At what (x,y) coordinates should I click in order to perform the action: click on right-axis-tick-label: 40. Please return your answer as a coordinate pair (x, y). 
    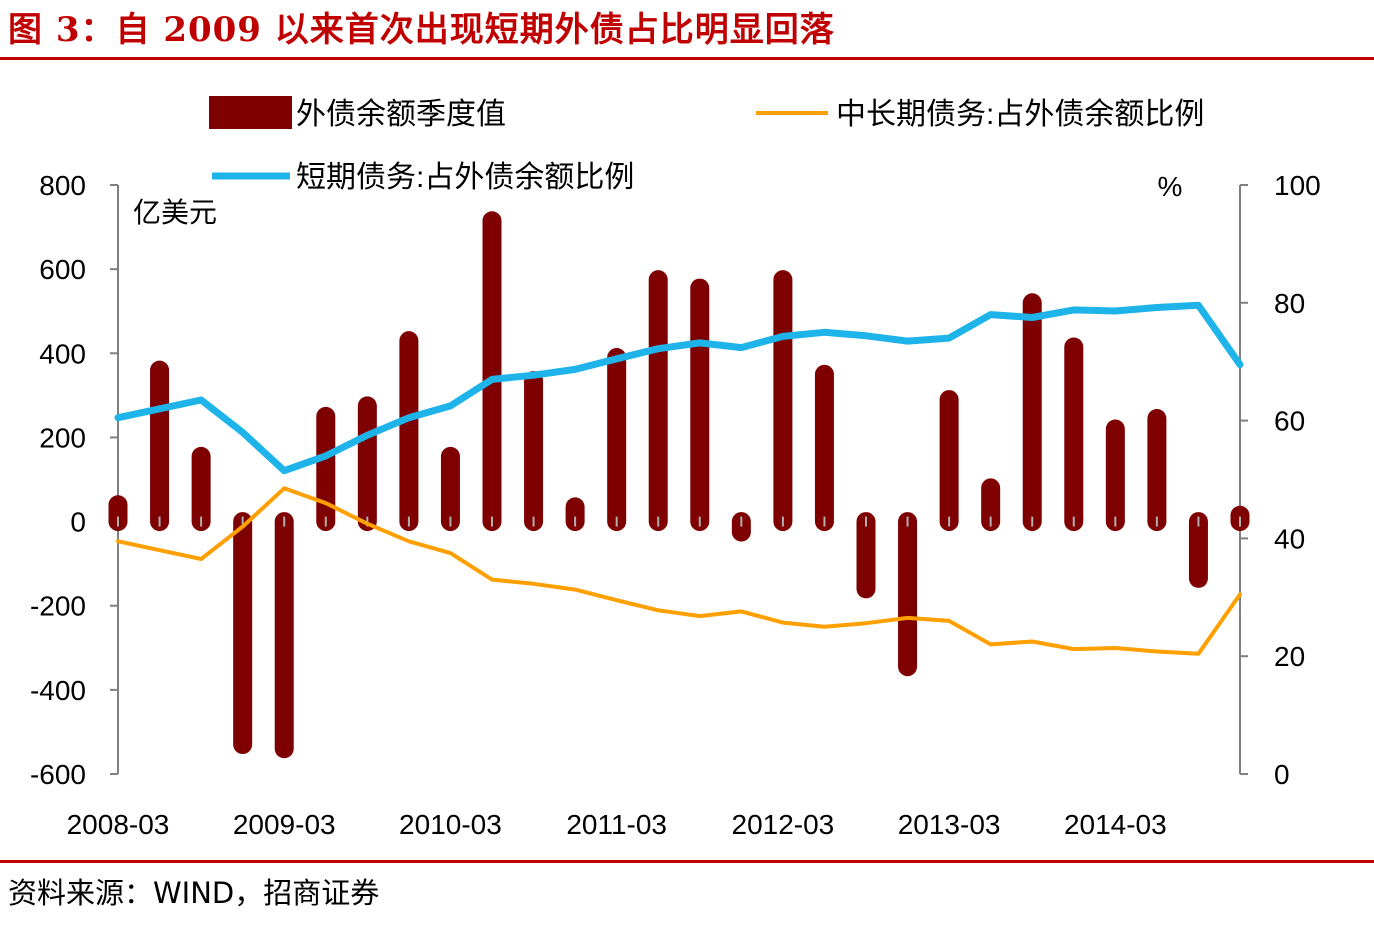
    Looking at the image, I should click on (1289, 538).